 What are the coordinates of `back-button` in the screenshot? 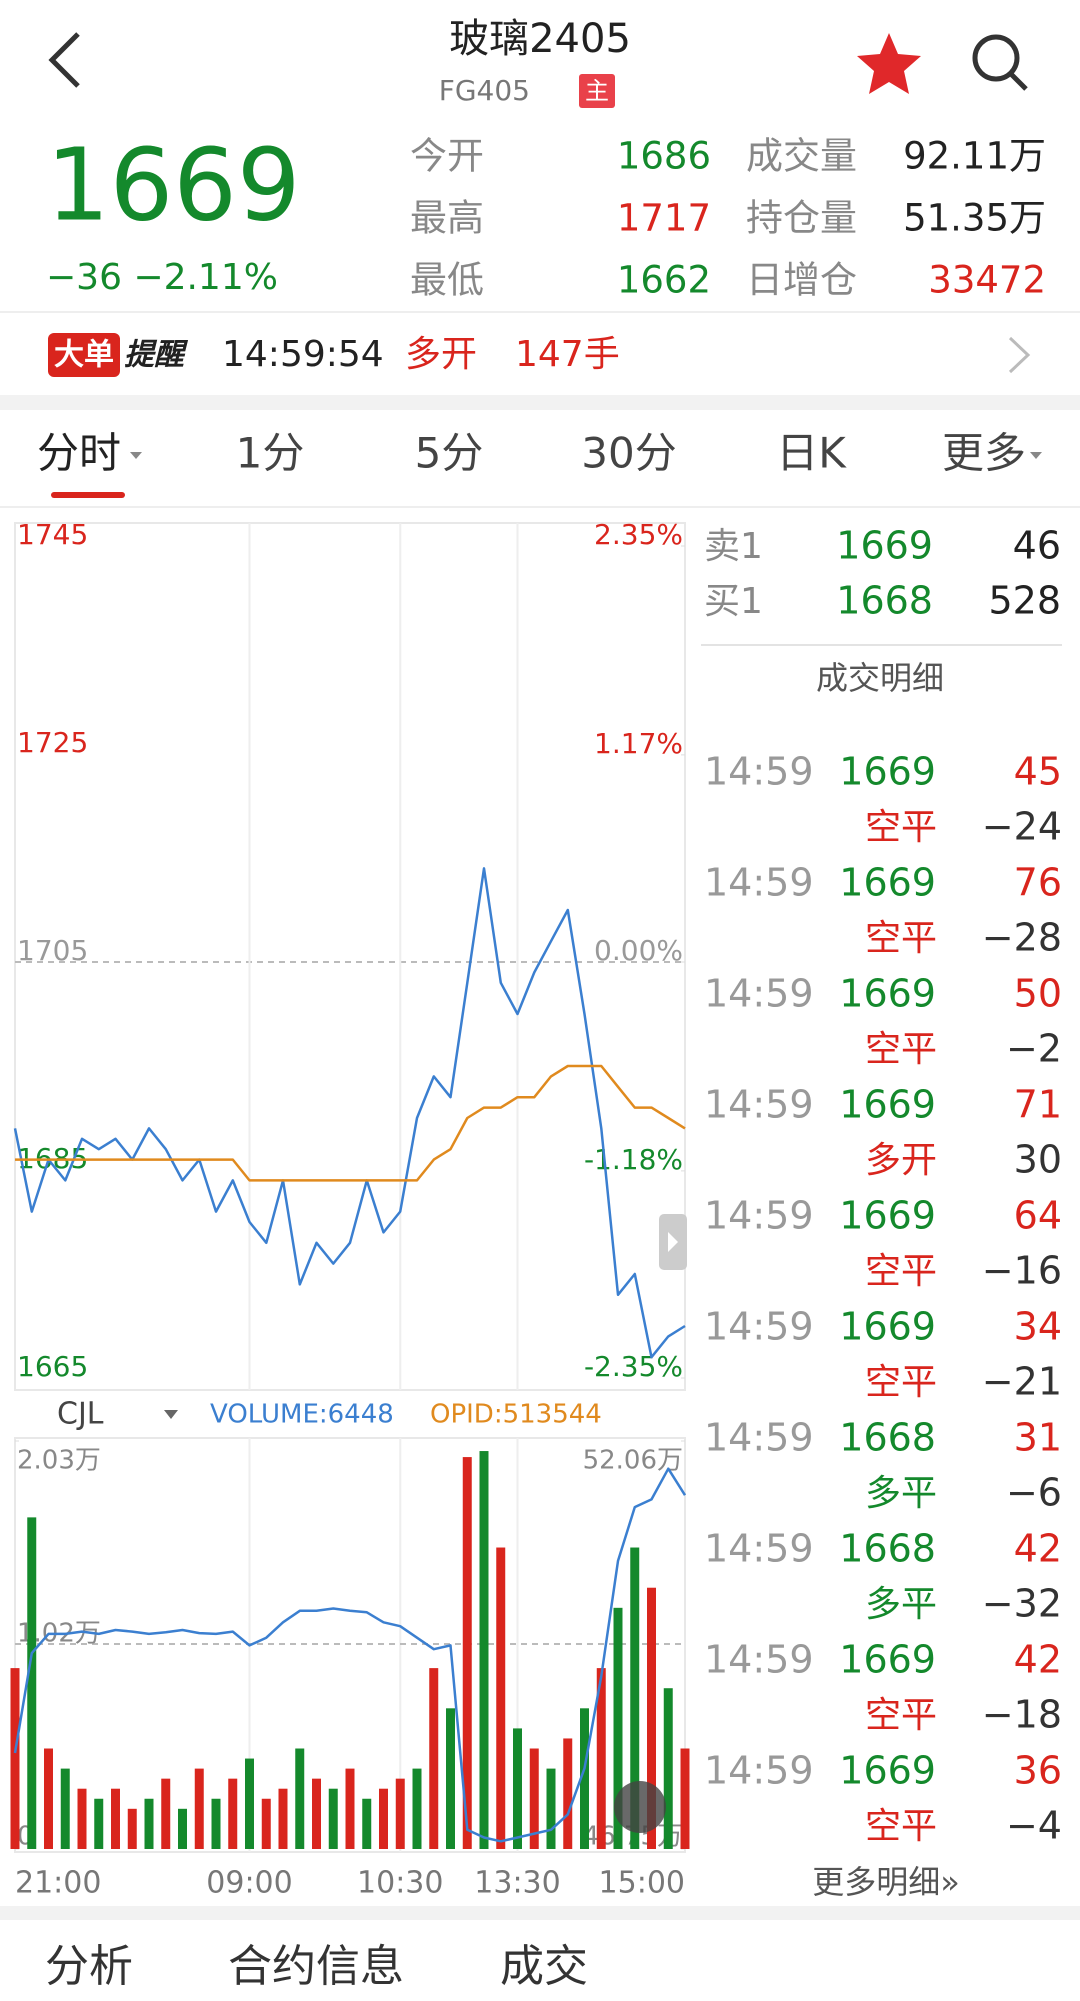 It's located at (64, 60).